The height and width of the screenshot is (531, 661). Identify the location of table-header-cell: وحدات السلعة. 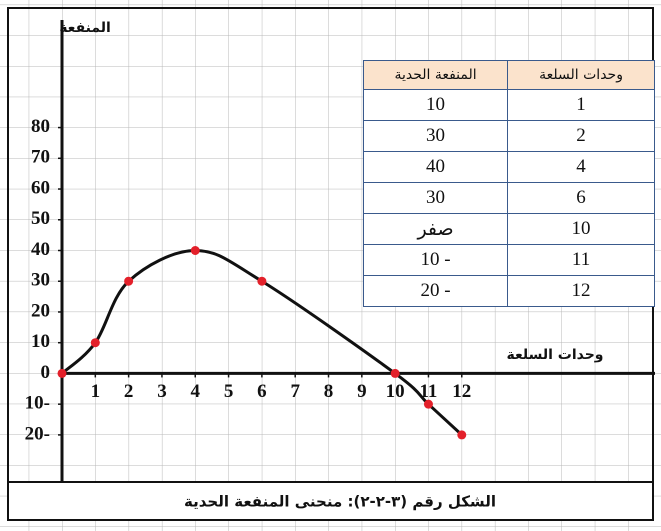
(581, 75).